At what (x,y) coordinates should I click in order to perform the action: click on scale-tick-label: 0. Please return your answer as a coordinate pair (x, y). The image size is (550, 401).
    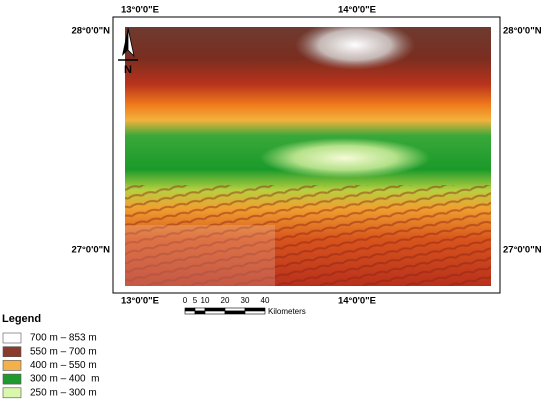
    Looking at the image, I should click on (185, 300).